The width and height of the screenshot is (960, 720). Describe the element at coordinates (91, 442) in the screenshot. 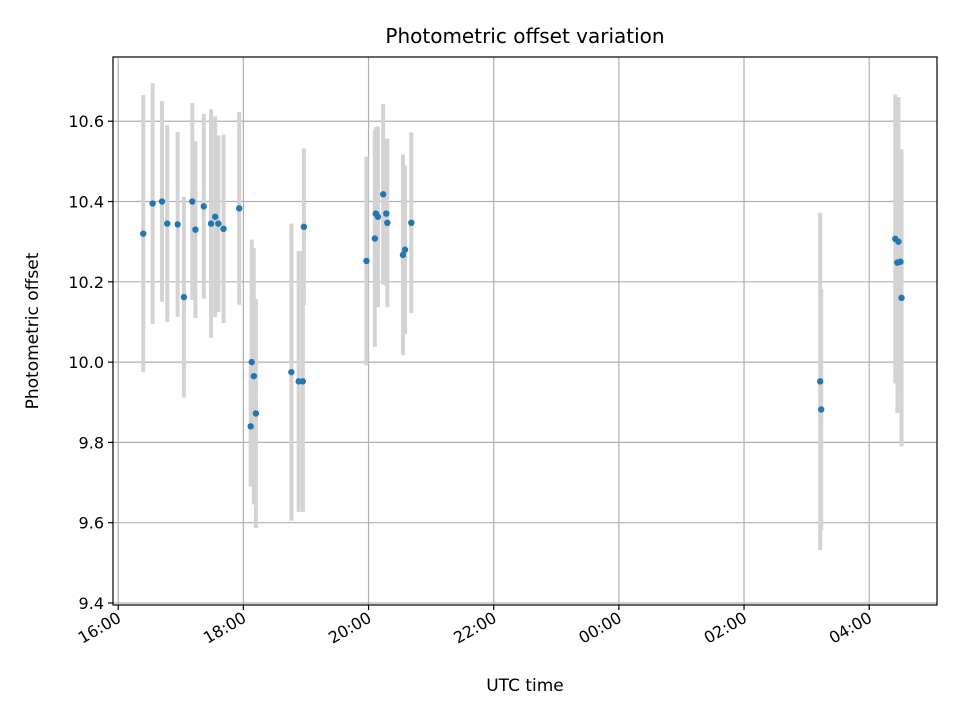

I see `y-tick-label: 9.8` at that location.